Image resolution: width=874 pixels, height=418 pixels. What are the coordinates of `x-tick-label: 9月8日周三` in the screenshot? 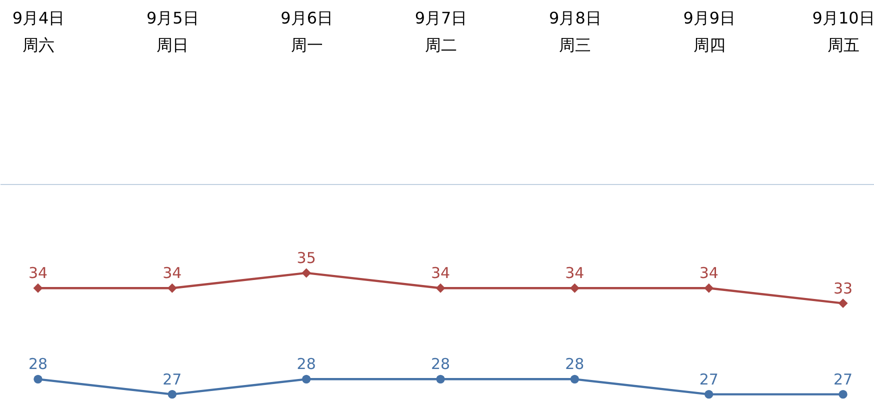 It's located at (575, 31).